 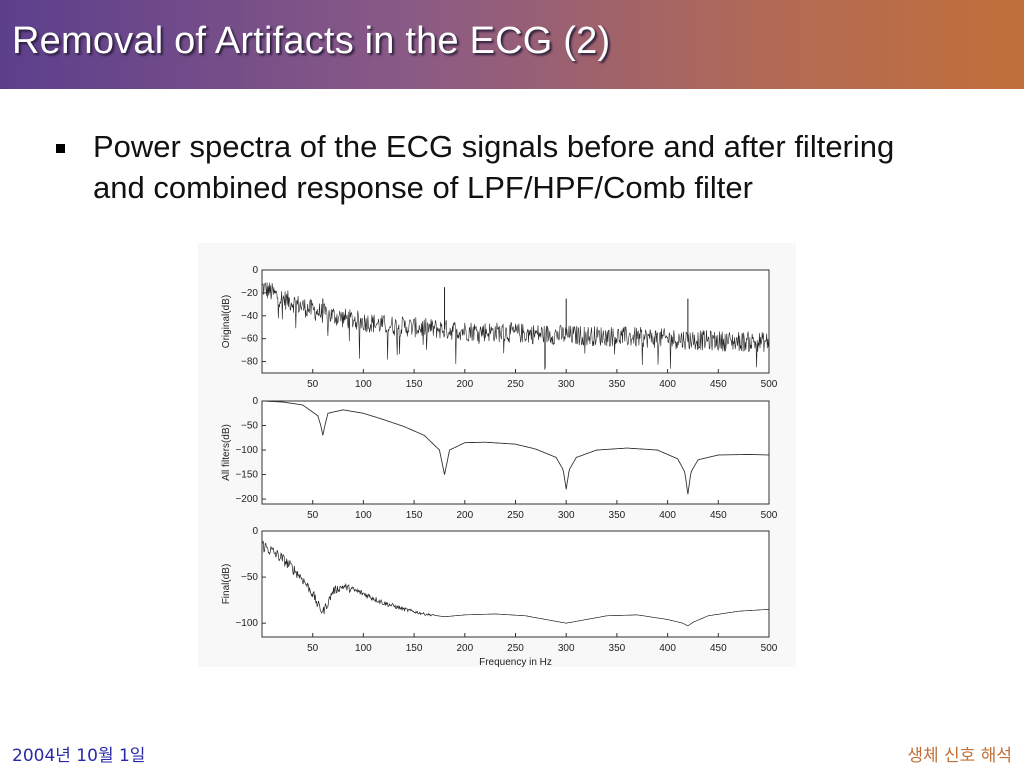 I want to click on y-axis-label: Original(dB), so click(x=226, y=321).